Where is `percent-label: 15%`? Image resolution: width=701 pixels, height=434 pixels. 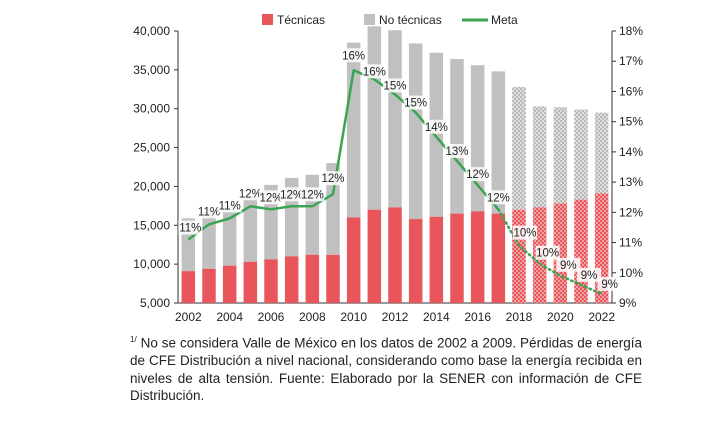
percent-label: 15% is located at coordinates (415, 104).